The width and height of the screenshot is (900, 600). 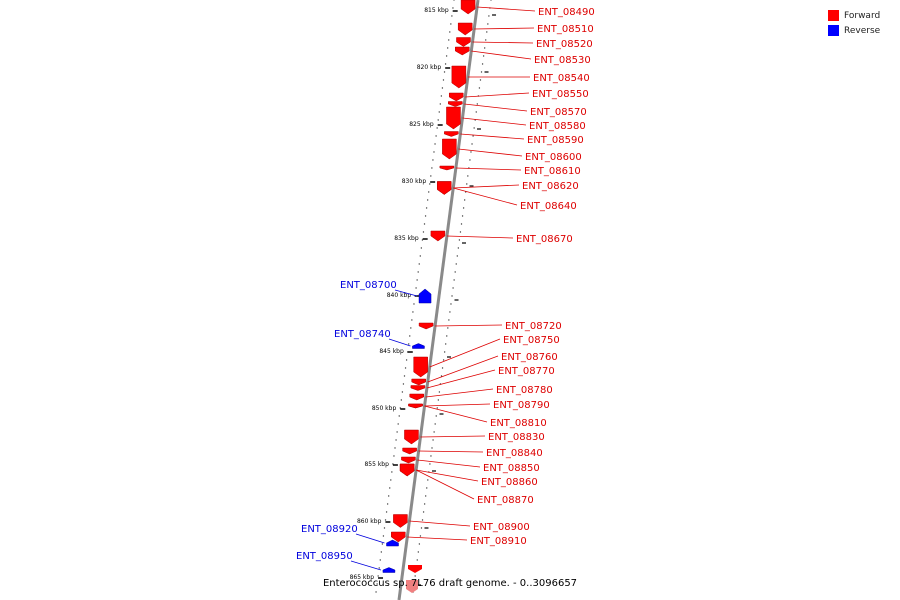 I want to click on gene-label-ENT_08750: ENT_08750, so click(x=531, y=340).